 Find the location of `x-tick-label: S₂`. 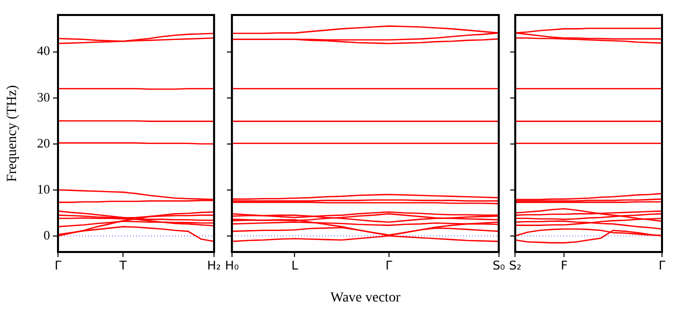

x-tick-label: S₂ is located at coordinates (515, 265).